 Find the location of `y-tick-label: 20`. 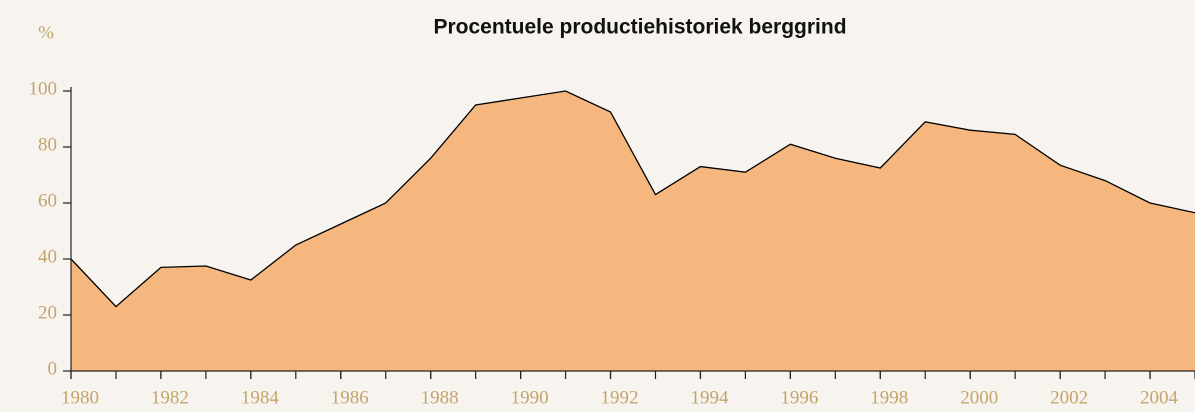

y-tick-label: 20 is located at coordinates (47, 312).